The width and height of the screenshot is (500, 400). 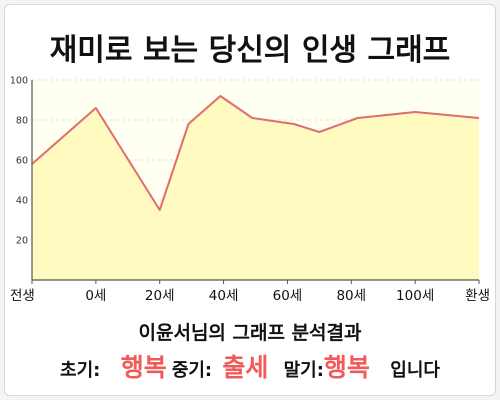 What do you see at coordinates (22, 201) in the screenshot?
I see `y-tick-label: 40` at bounding box center [22, 201].